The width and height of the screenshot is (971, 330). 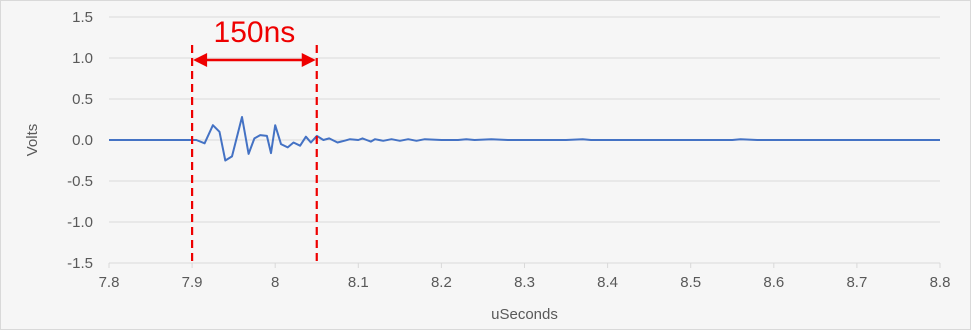 I want to click on y-tick-label: -1.5, so click(x=80, y=263).